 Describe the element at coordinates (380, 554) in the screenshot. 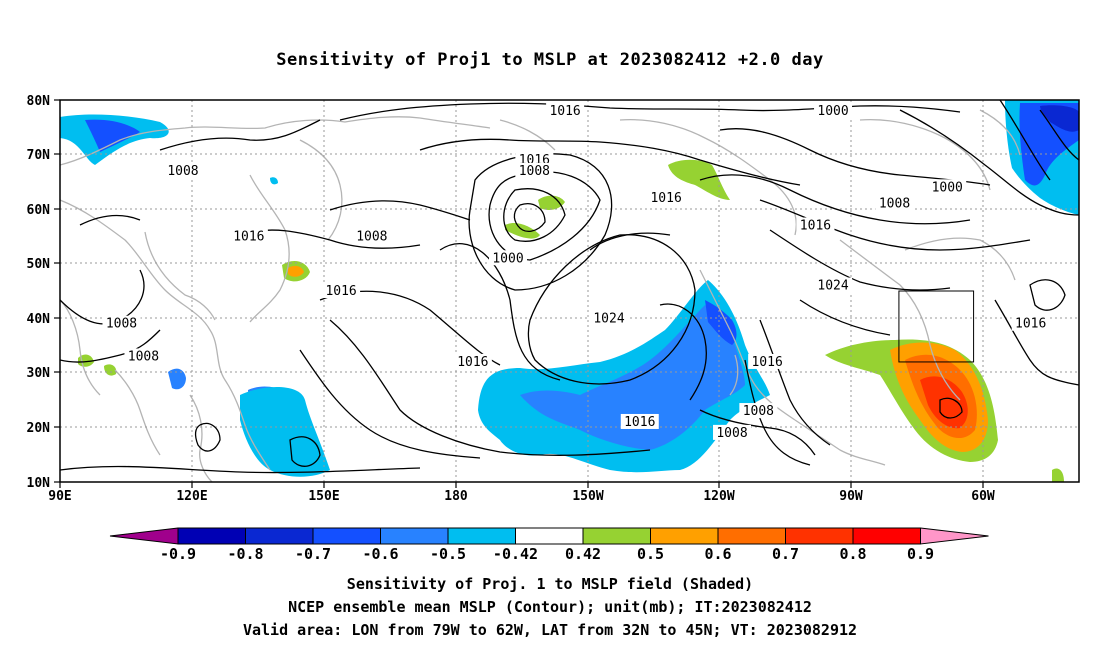

I see `colorbar-tick-label: -0.6` at that location.